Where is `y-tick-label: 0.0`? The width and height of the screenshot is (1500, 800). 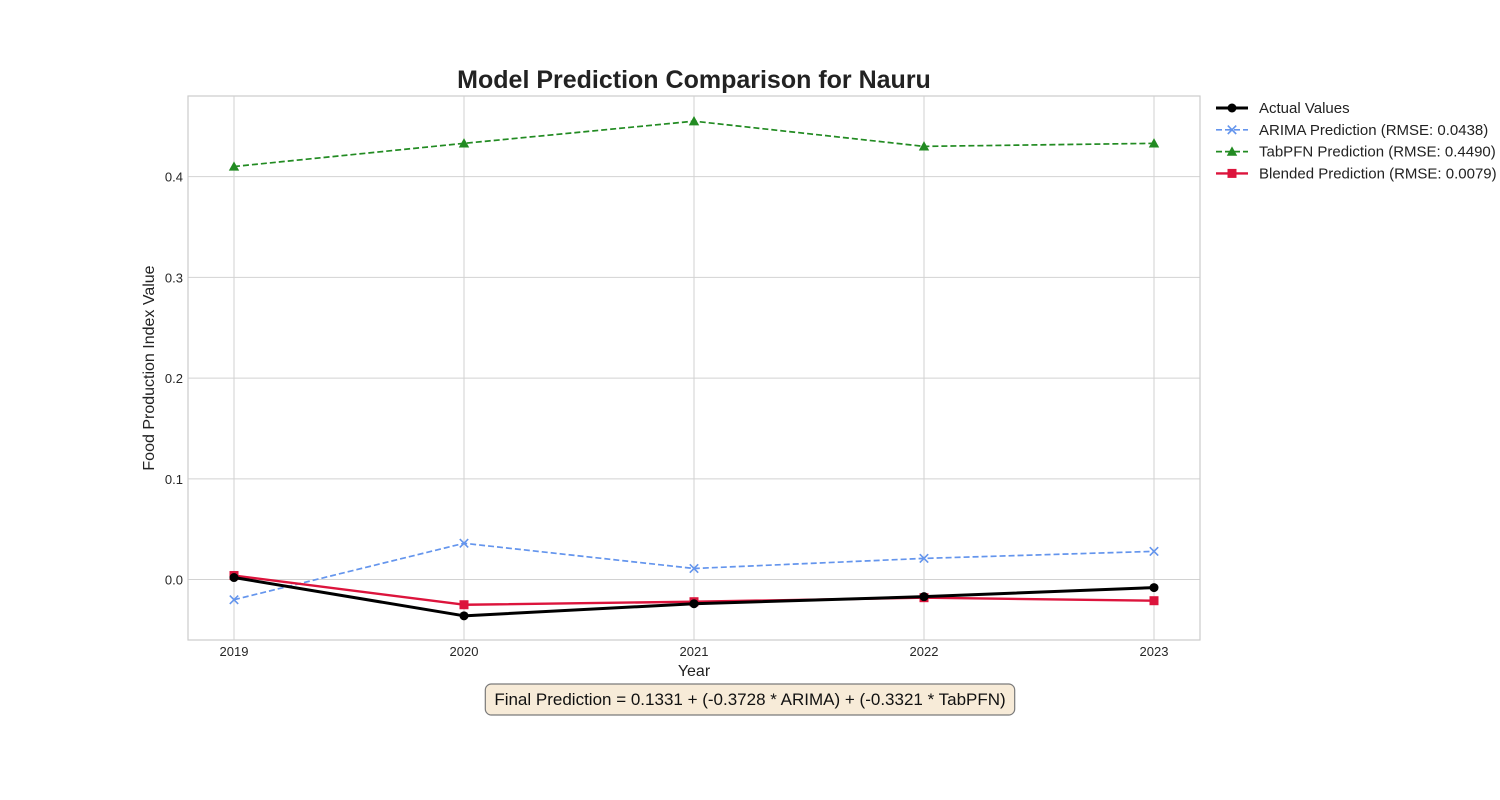
y-tick-label: 0.0 is located at coordinates (174, 580).